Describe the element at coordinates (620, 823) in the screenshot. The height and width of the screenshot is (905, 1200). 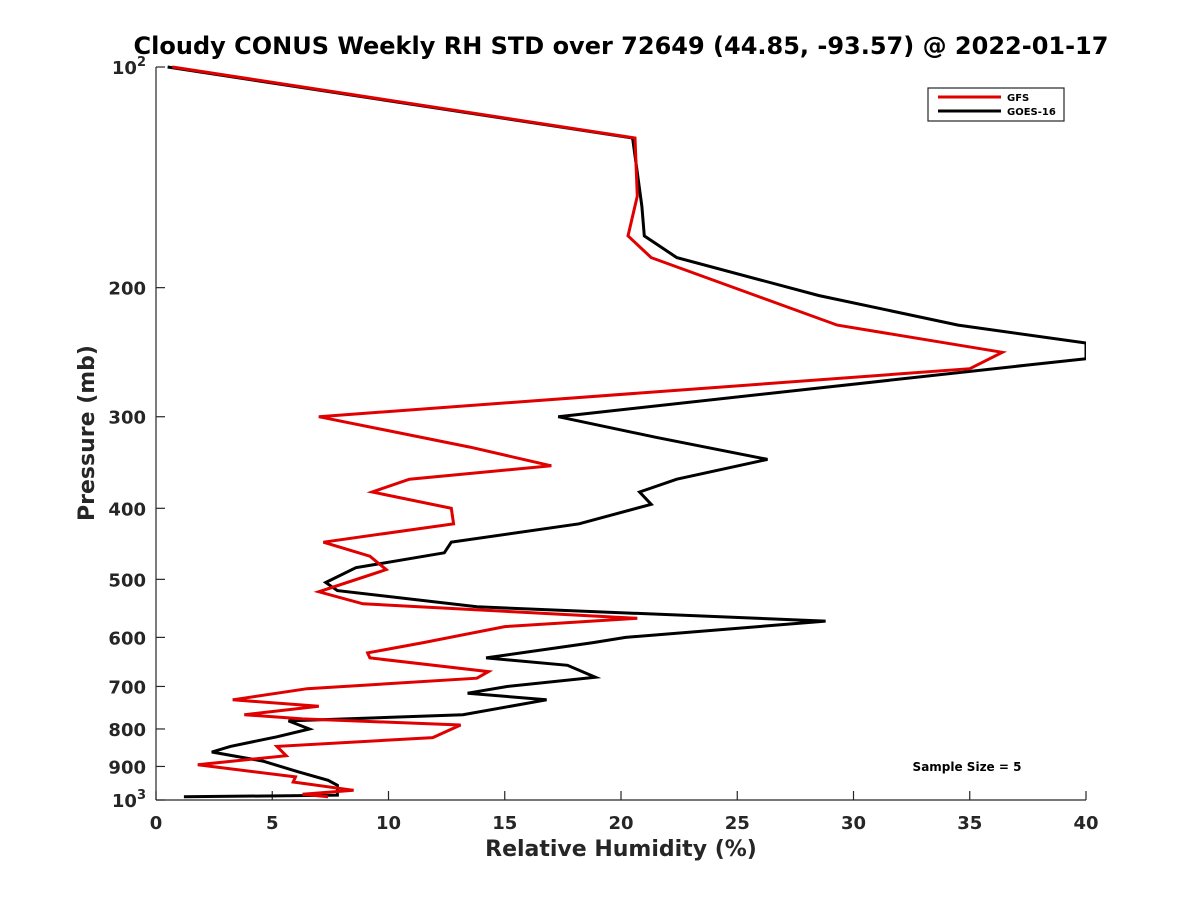
I see `x-tick-label: 20` at that location.